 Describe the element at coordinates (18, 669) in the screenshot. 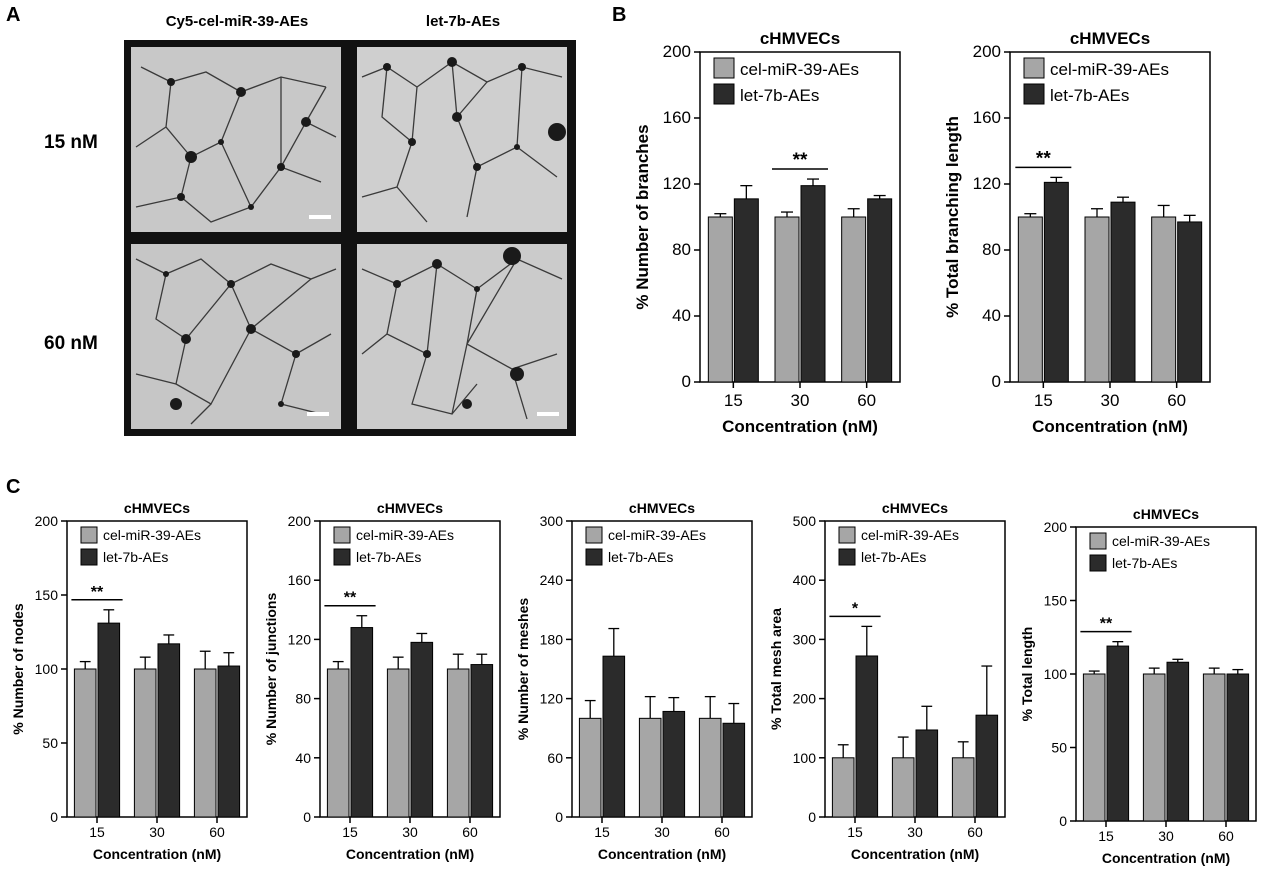

I see `y-axis-label: % Number of nodes` at that location.